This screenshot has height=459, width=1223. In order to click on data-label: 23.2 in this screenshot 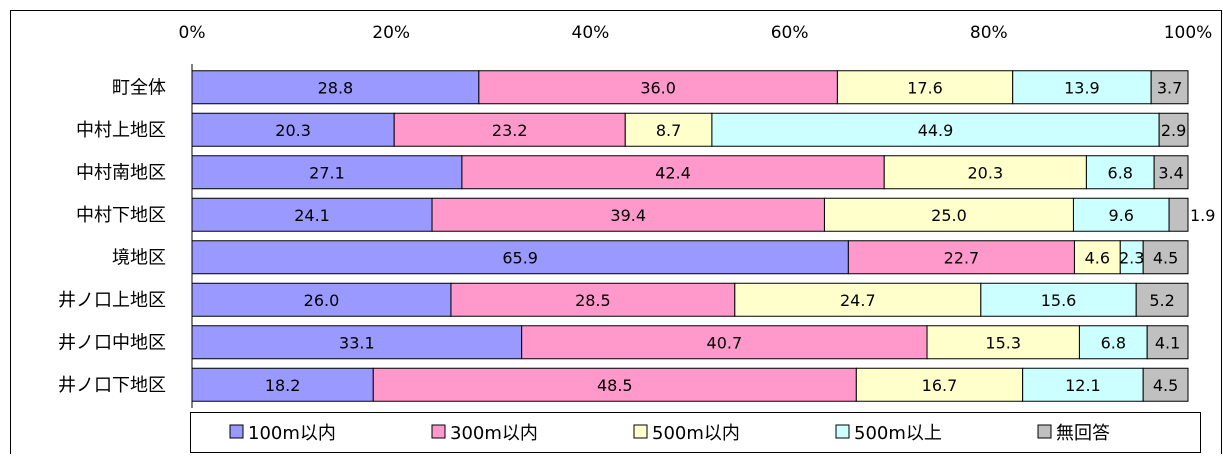, I will do `click(510, 130)`.